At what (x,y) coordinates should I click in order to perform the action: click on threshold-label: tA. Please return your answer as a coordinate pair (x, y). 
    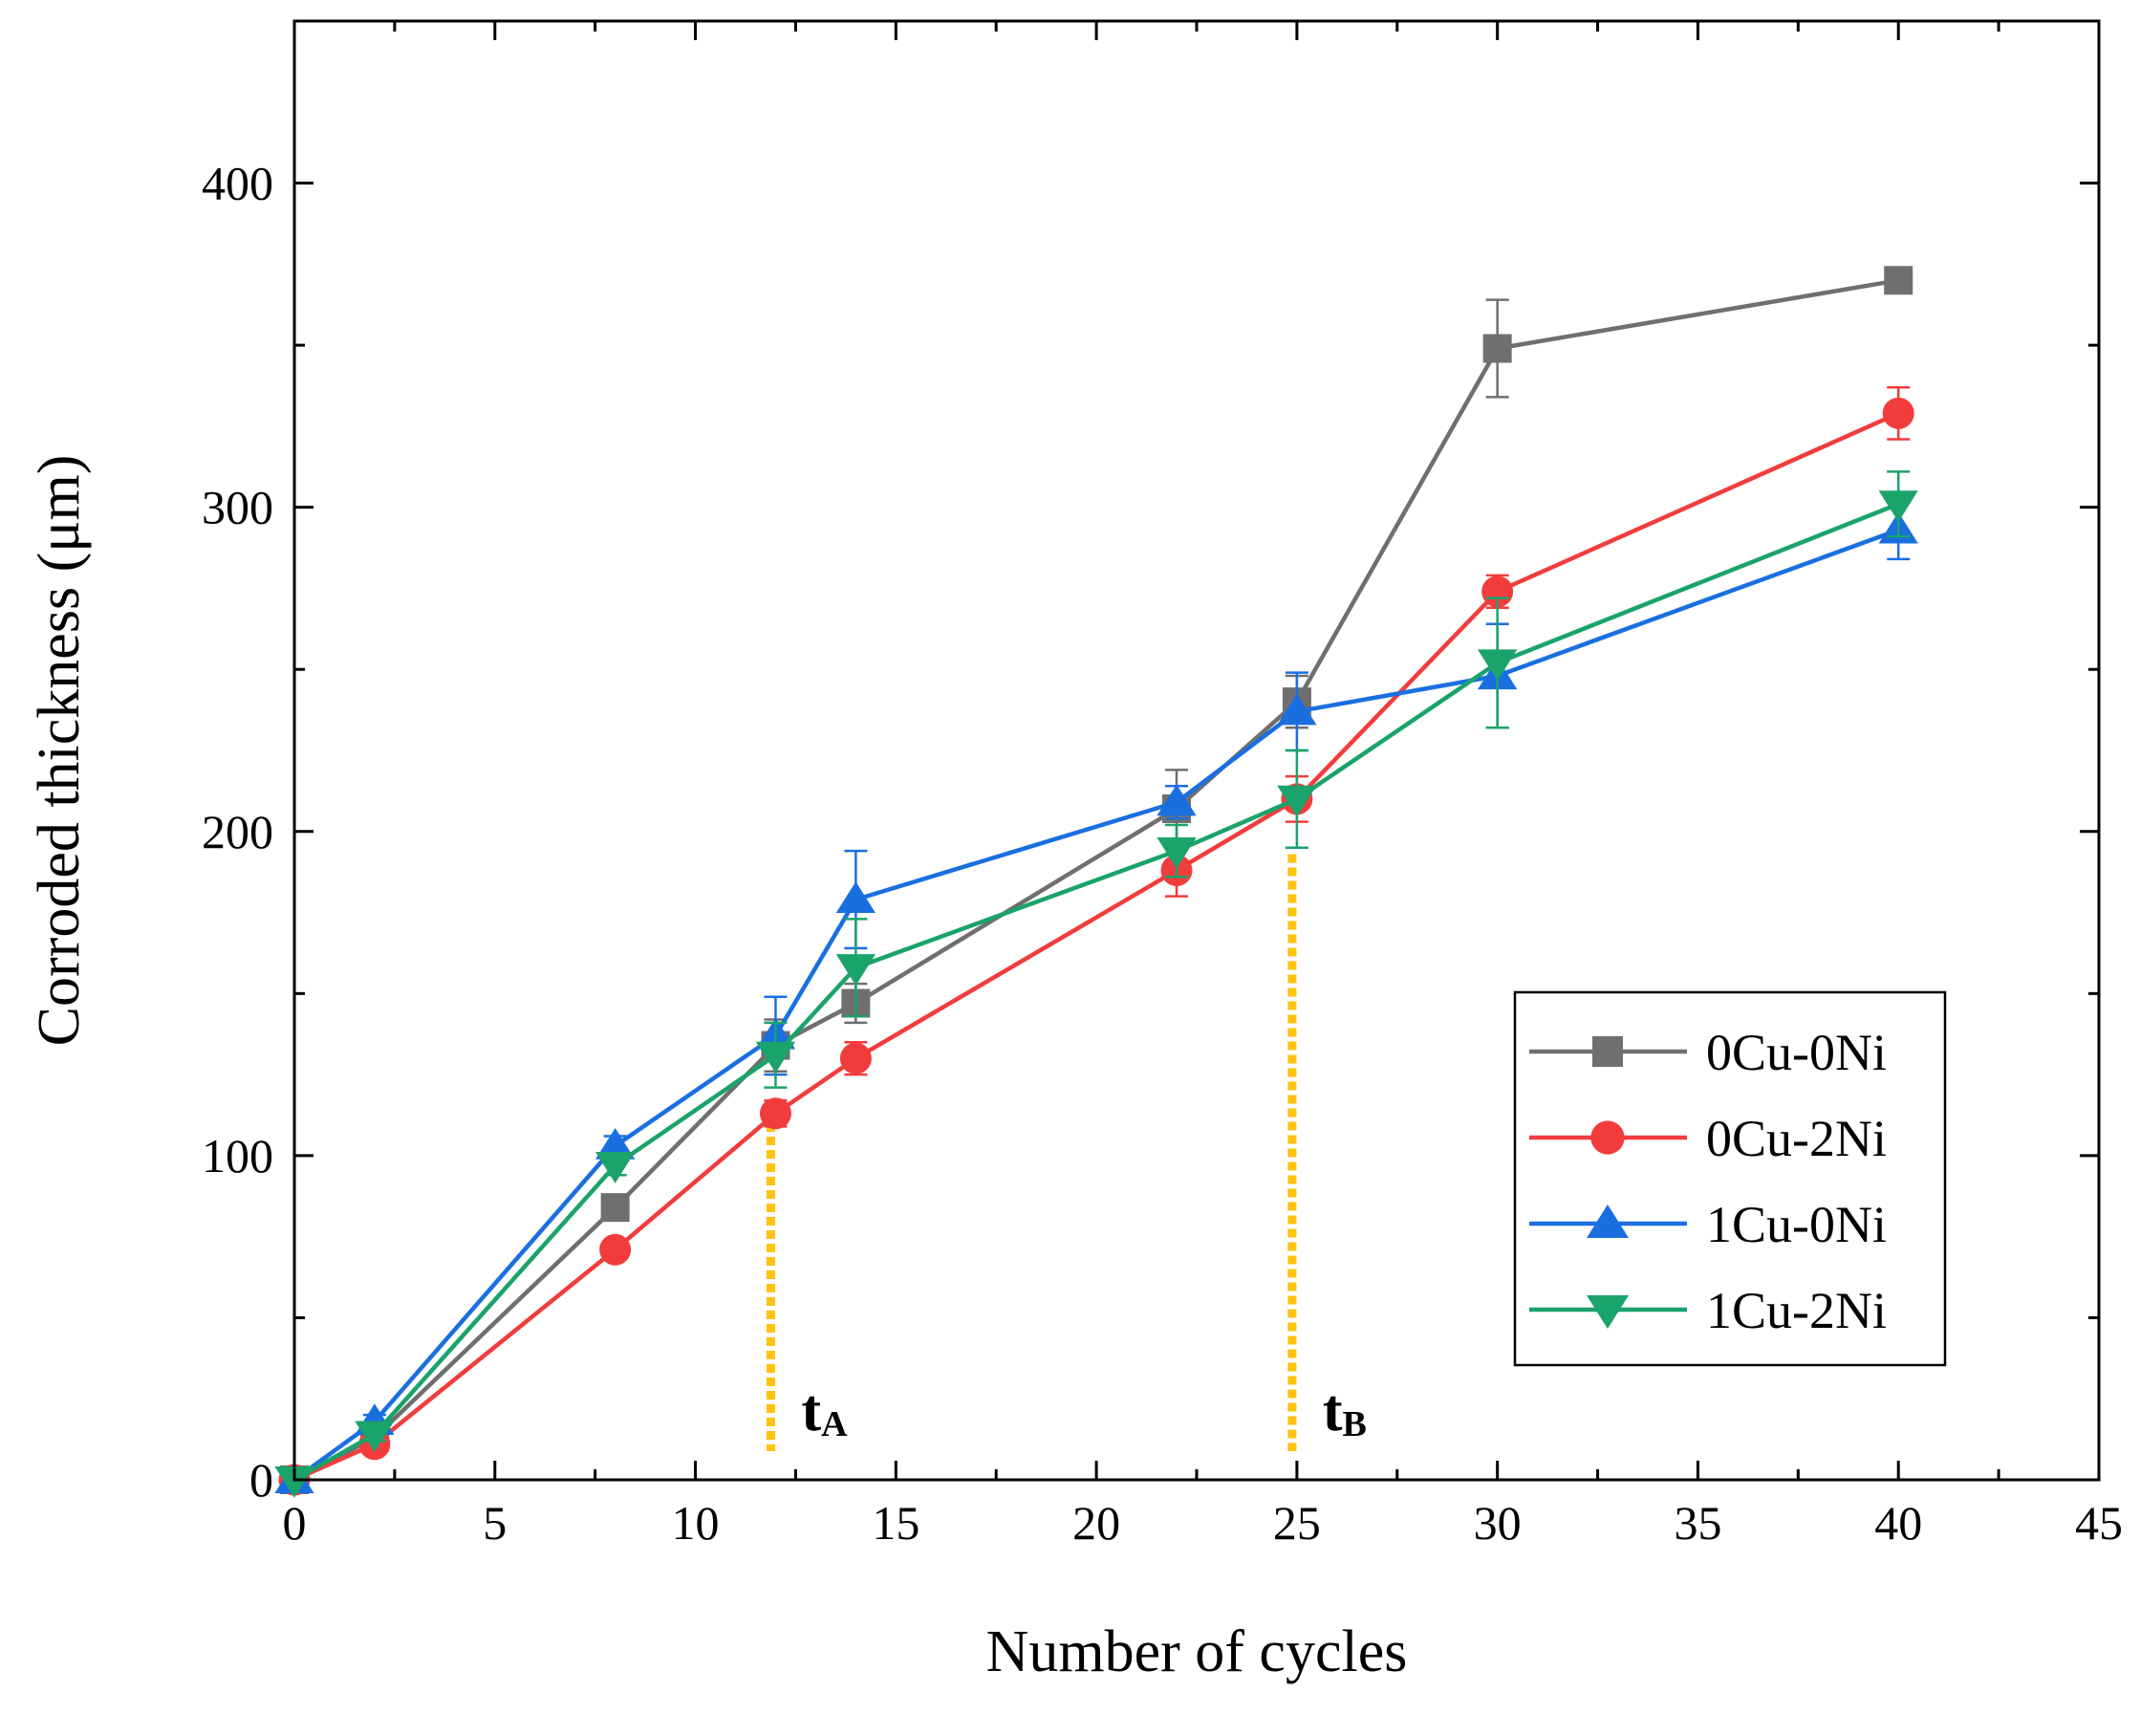
    Looking at the image, I should click on (824, 1411).